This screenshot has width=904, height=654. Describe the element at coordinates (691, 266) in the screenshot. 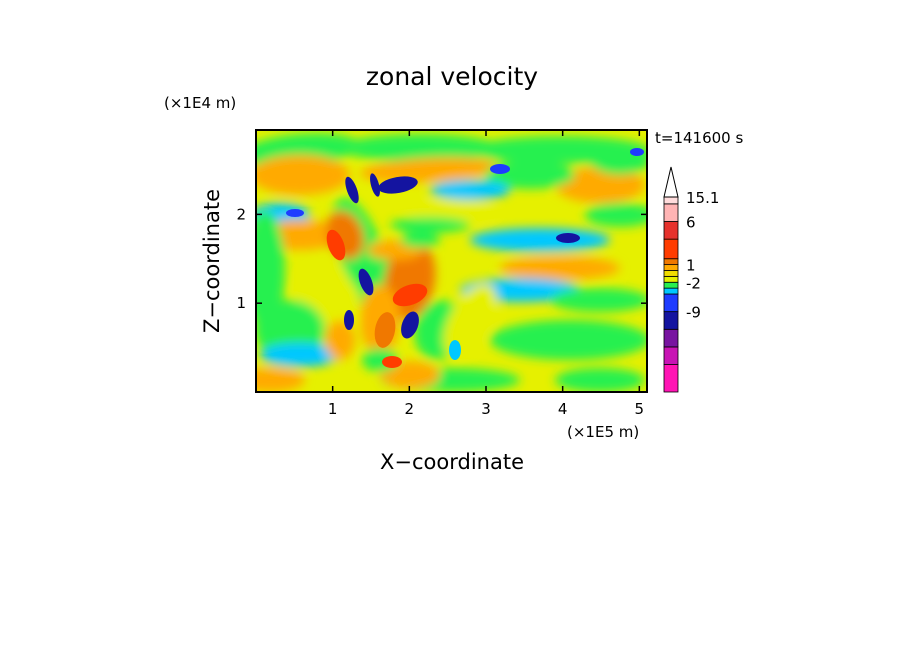

I see `colorbar-label: 1` at that location.